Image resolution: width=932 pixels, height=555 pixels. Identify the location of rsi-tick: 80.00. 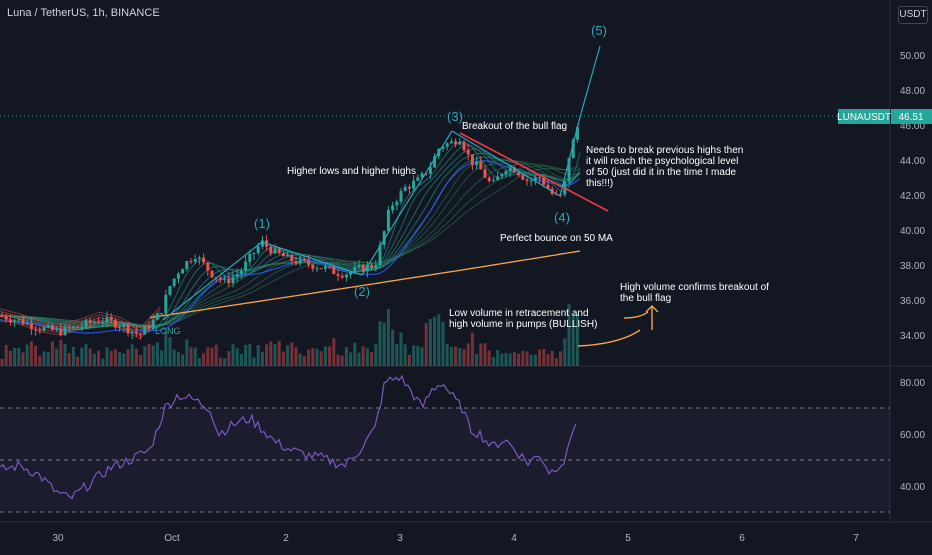
(912, 383).